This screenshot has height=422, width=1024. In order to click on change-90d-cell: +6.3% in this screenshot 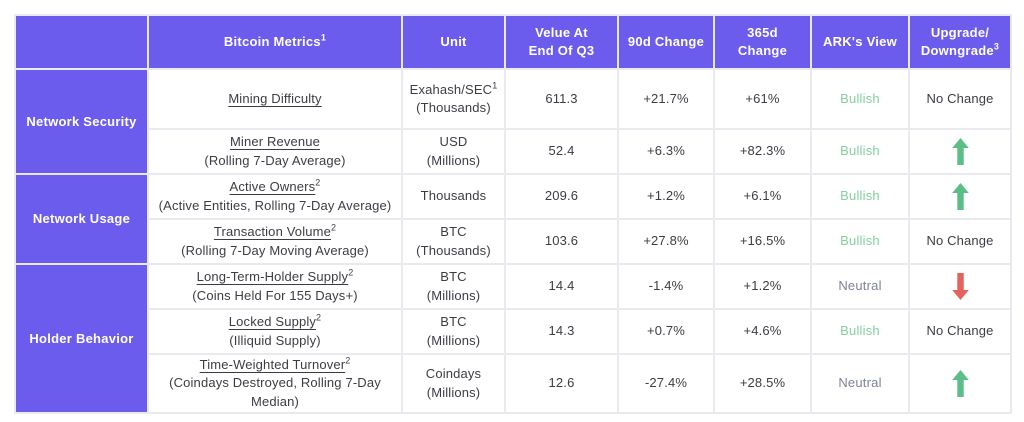, I will do `click(666, 151)`.